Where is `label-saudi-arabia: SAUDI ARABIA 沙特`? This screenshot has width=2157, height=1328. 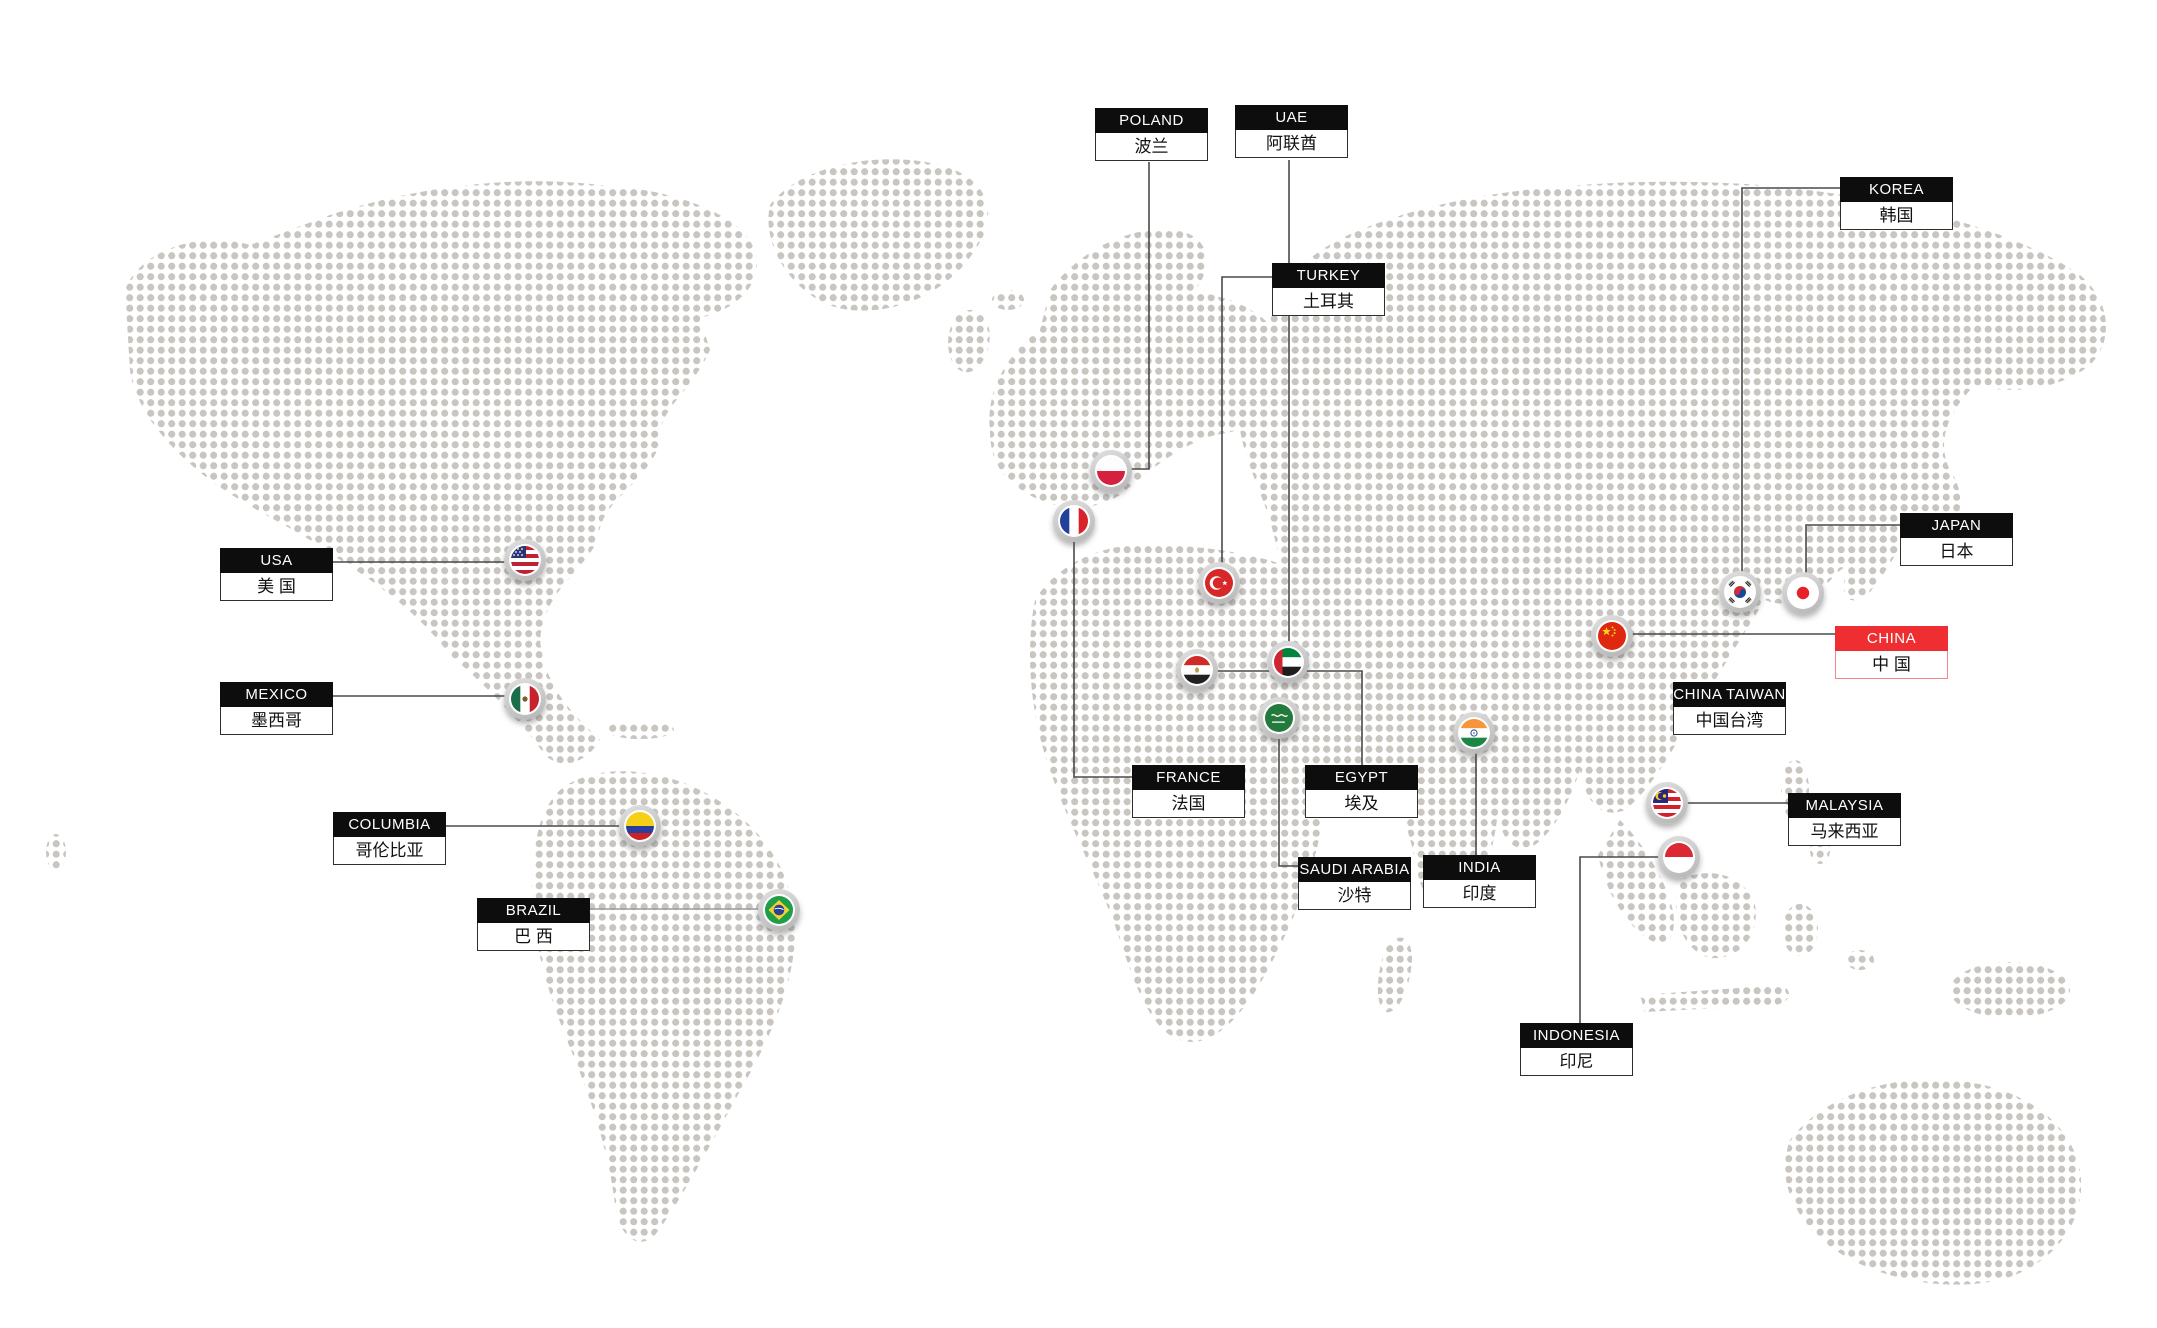 label-saudi-arabia: SAUDI ARABIA 沙特 is located at coordinates (1354, 883).